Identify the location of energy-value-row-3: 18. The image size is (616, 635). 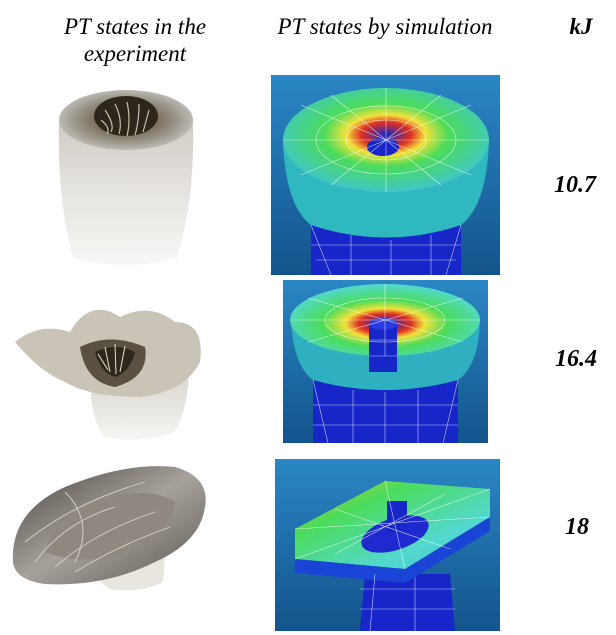
(577, 527).